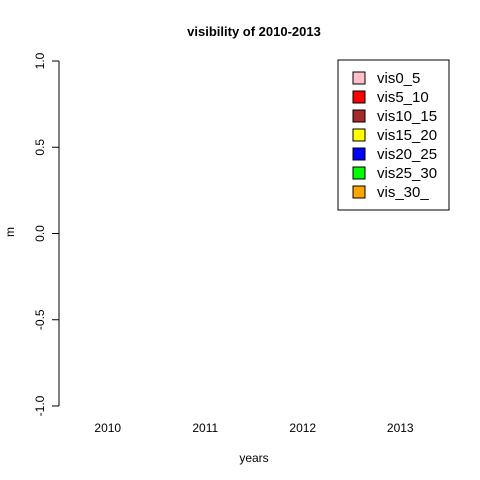 Image resolution: width=480 pixels, height=480 pixels. What do you see at coordinates (107, 428) in the screenshot?
I see `x-tick-label: 2010` at bounding box center [107, 428].